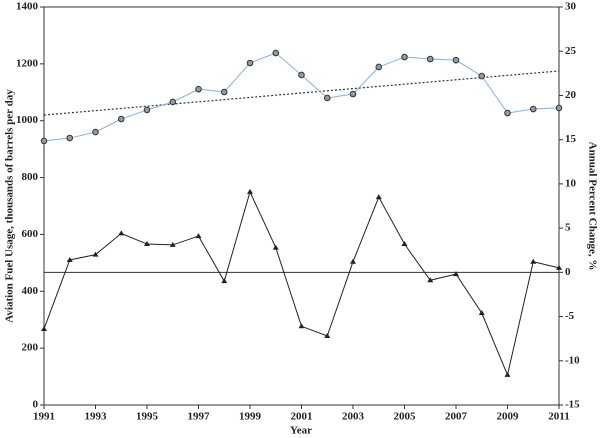  Describe the element at coordinates (44, 417) in the screenshot. I see `x-tick-label: 1991` at that location.